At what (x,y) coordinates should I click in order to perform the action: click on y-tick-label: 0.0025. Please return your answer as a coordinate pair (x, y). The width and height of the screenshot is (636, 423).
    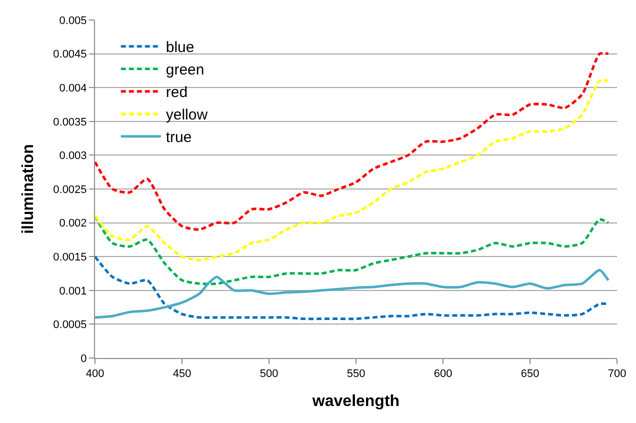
    Looking at the image, I should click on (70, 190).